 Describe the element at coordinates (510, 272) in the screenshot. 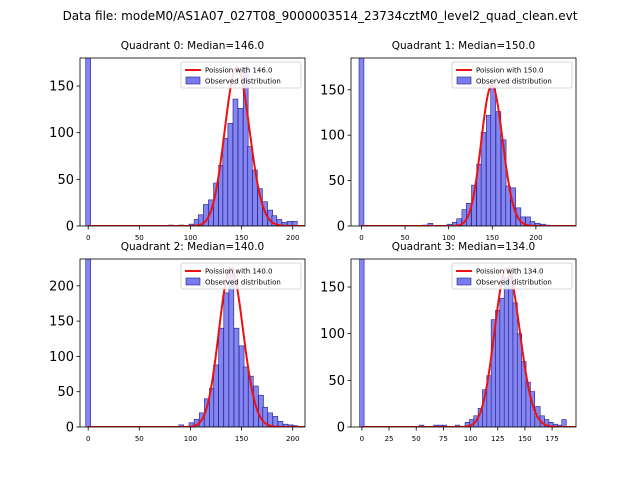

I see `legend-curve-label: Poission with 134.0` at that location.